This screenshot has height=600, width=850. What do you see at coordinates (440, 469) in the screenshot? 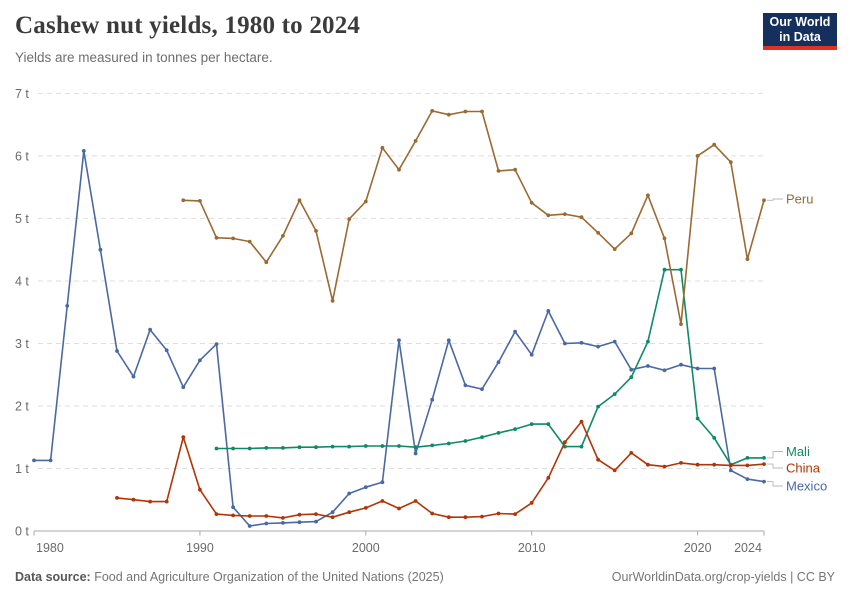
I see `series-line-china` at bounding box center [440, 469].